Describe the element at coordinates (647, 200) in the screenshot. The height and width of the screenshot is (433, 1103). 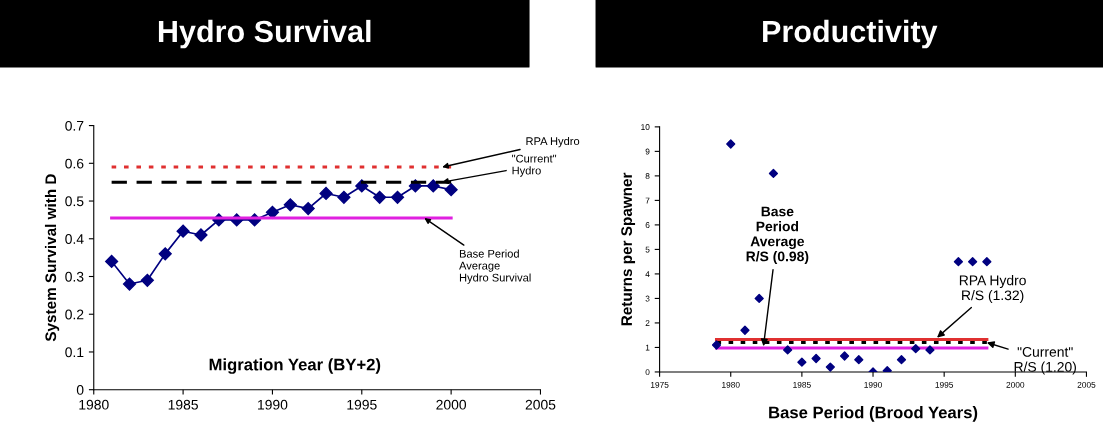
I see `y-tick-label: 7` at that location.